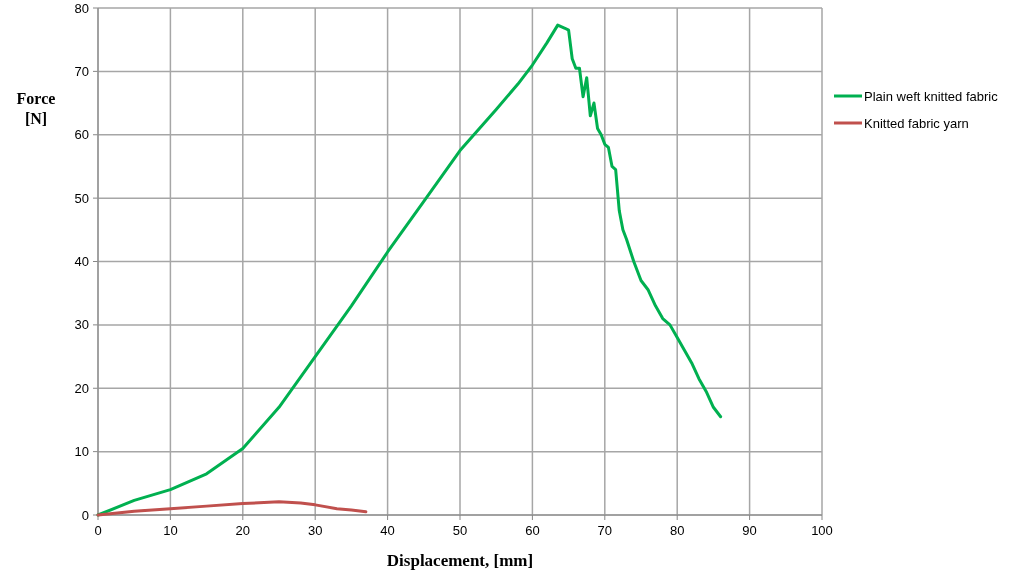 The width and height of the screenshot is (1010, 572). What do you see at coordinates (81, 452) in the screenshot?
I see `y-tick-label: 10` at bounding box center [81, 452].